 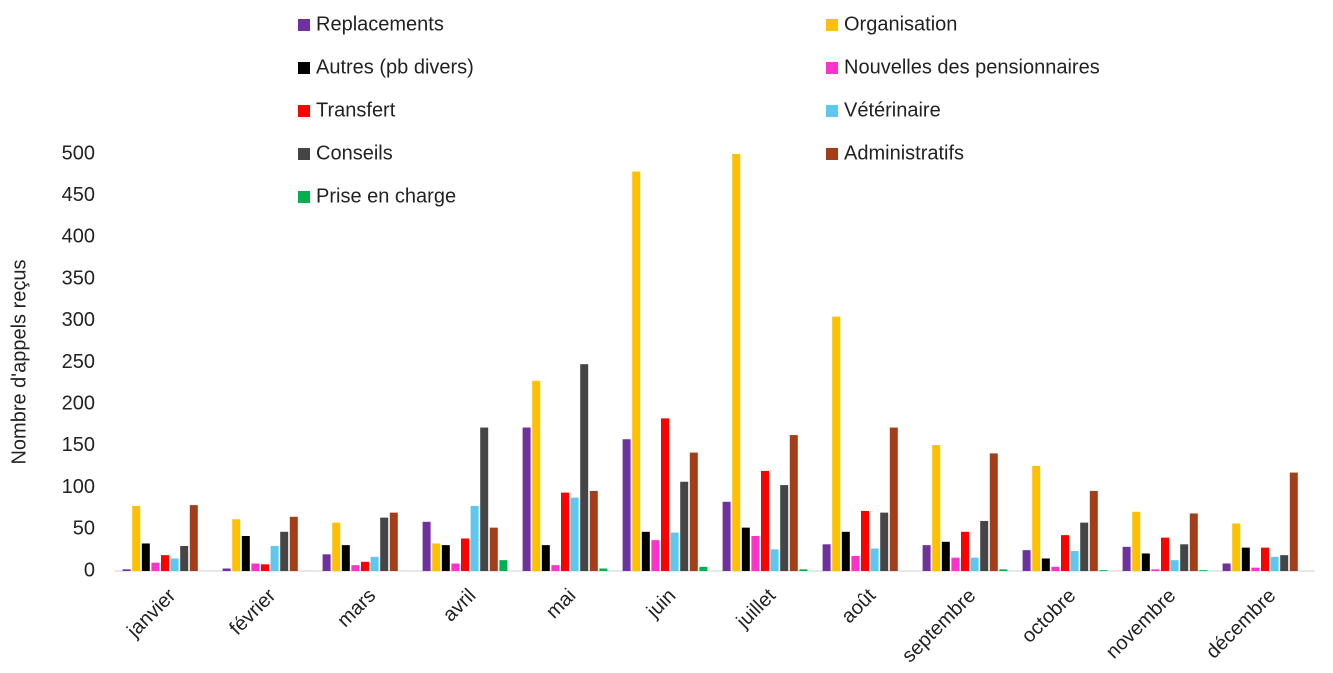 What do you see at coordinates (356, 110) in the screenshot?
I see `legend-label: Transfert` at bounding box center [356, 110].